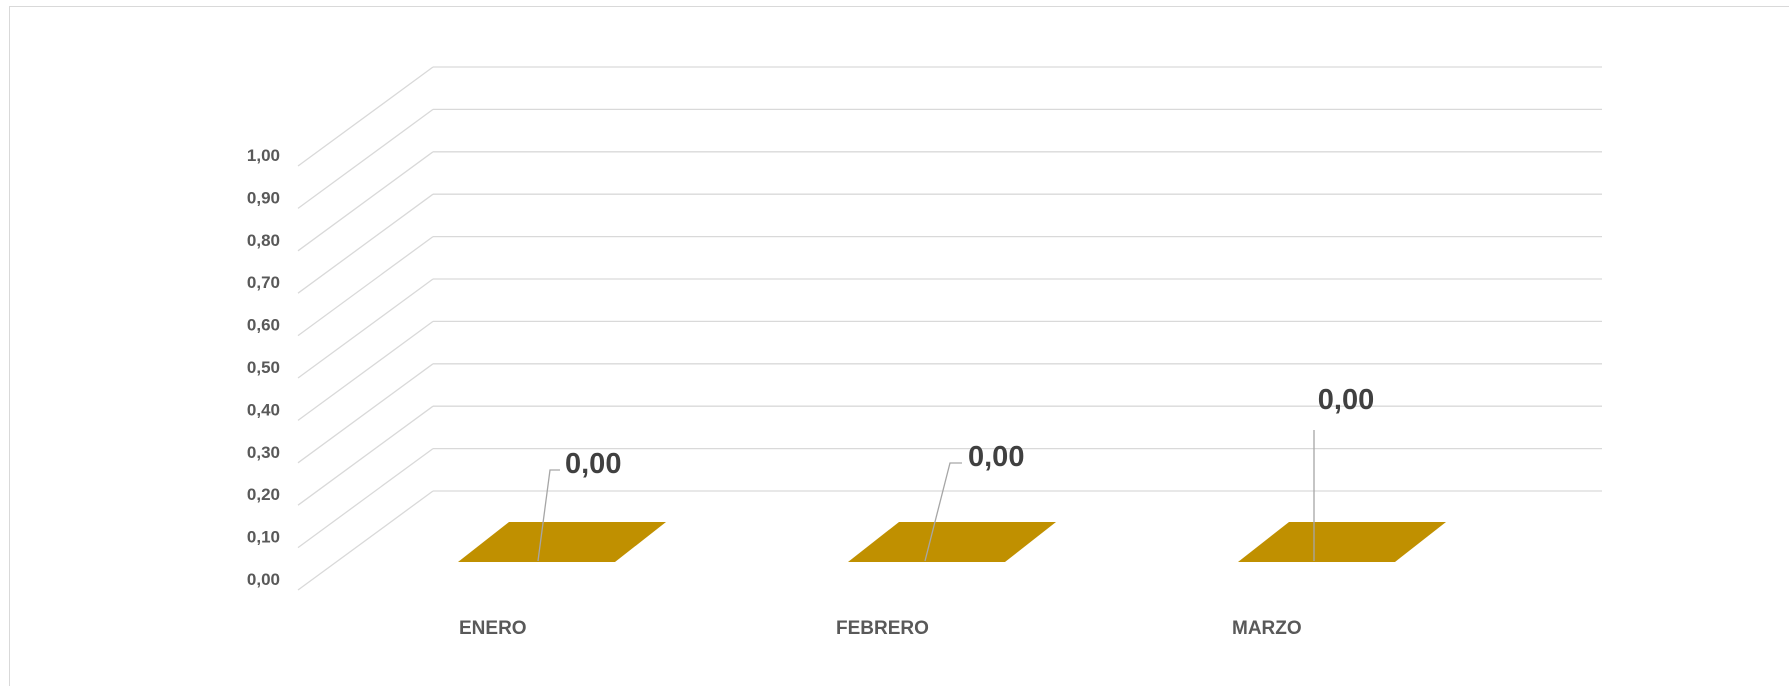 The height and width of the screenshot is (686, 1789). I want to click on y-tick-label: 0,10, so click(263, 537).